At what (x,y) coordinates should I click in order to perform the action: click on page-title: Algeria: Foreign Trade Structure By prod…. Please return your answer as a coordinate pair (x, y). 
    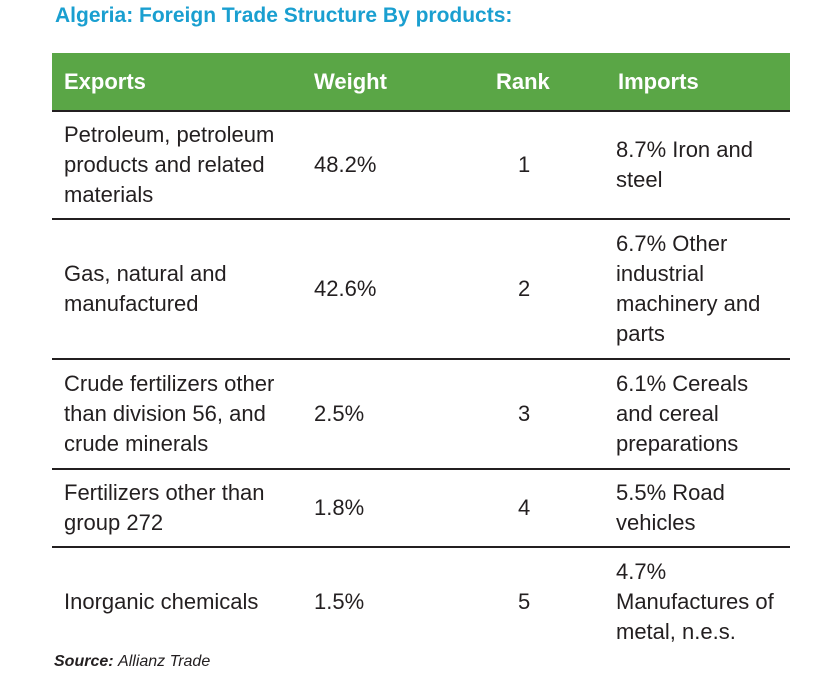
    Looking at the image, I should click on (284, 15).